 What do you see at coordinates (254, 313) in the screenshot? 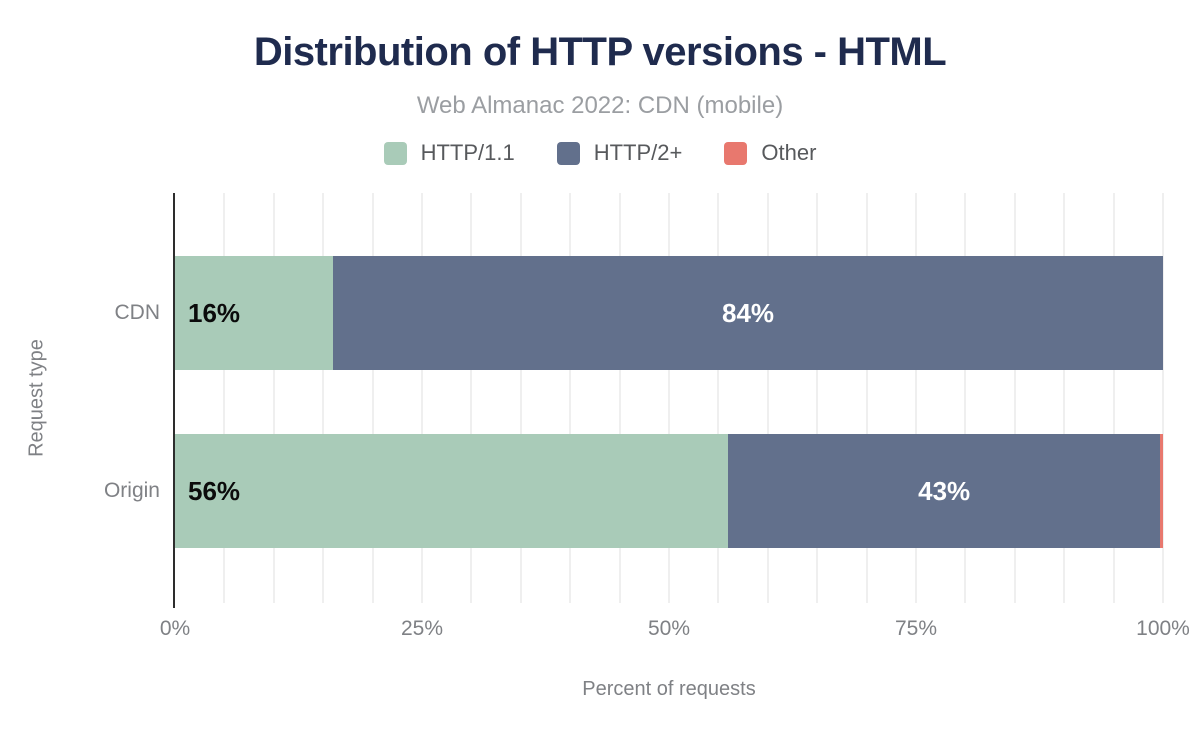
I see `bar-segment-http11-cdn: 16%` at bounding box center [254, 313].